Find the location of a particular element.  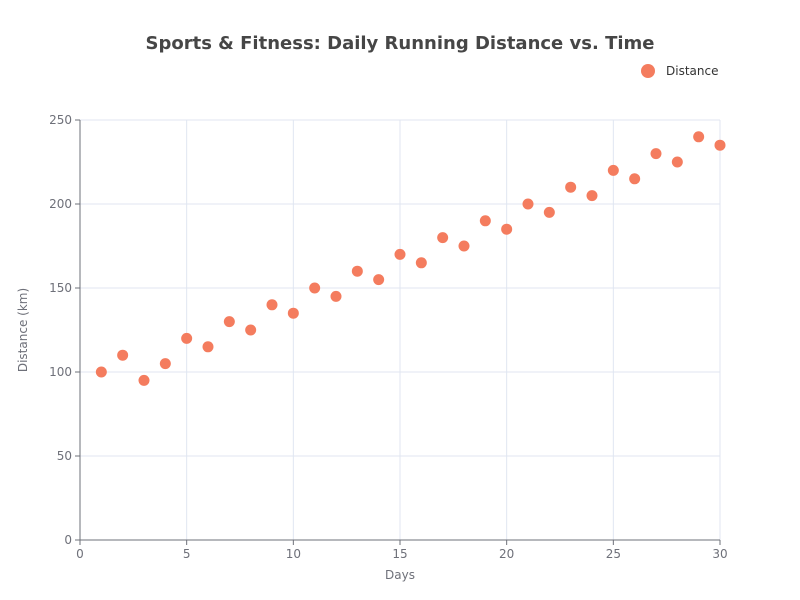

x-tick-label: 20 is located at coordinates (506, 554).